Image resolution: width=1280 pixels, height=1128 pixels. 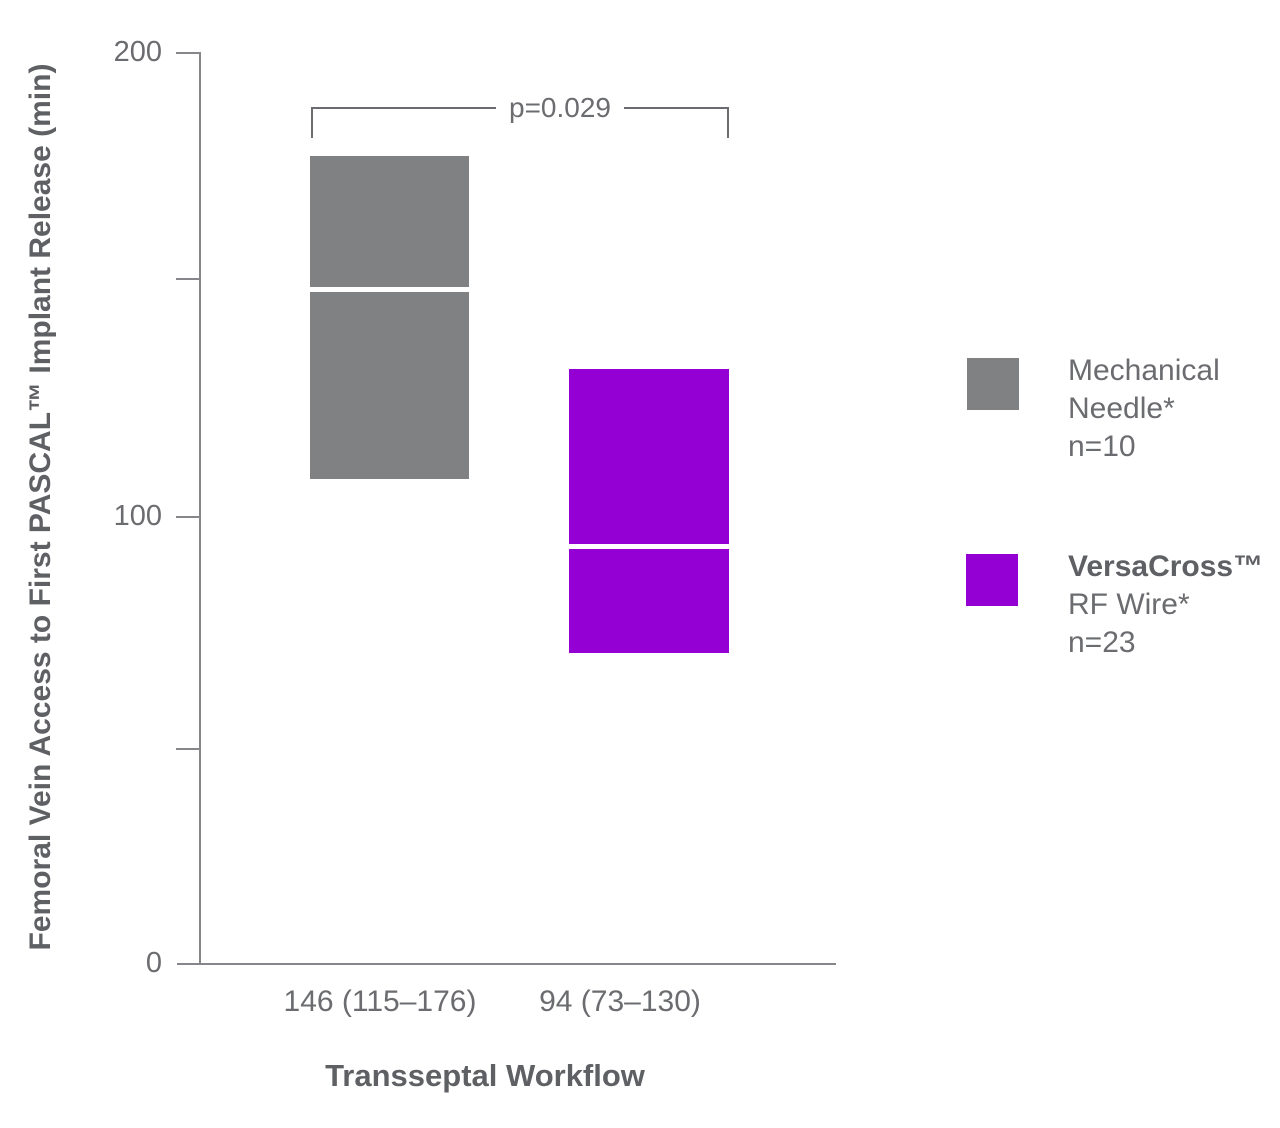 I want to click on y-tick-label-100: 100, so click(x=137, y=516).